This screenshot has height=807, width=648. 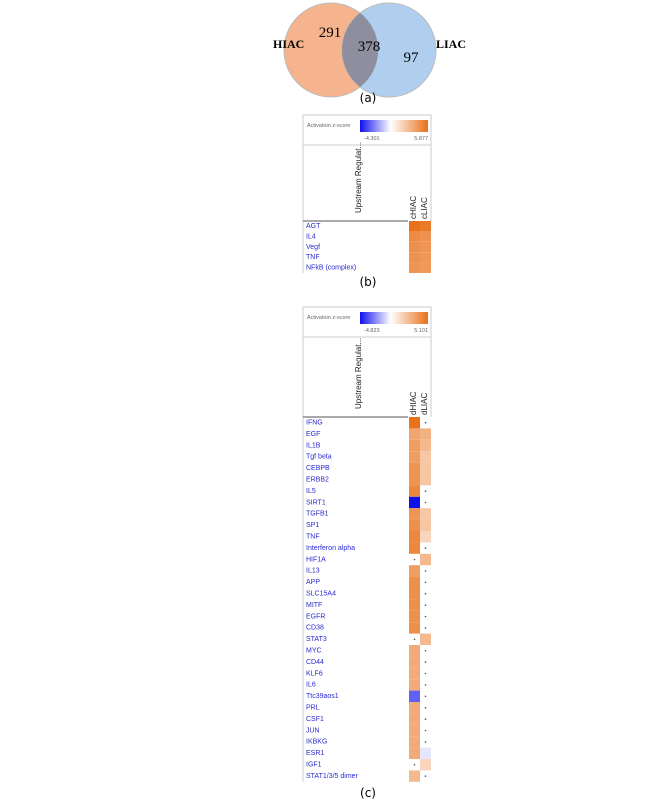 I want to click on caption: (a), so click(x=368, y=98).